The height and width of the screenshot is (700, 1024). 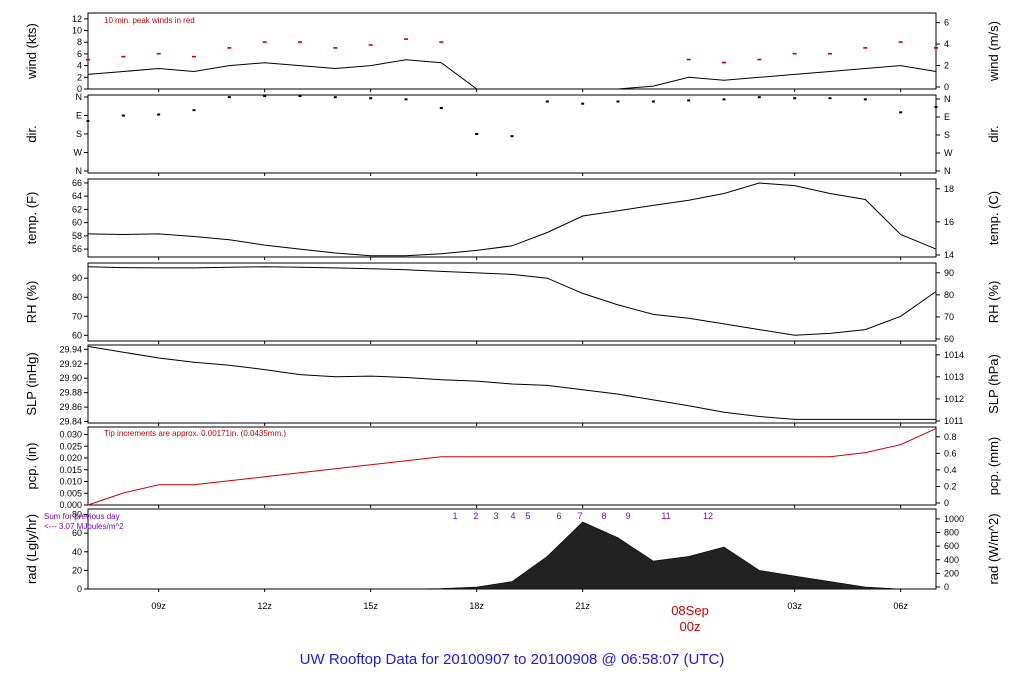 What do you see at coordinates (558, 516) in the screenshot?
I see `hour-mark: 6` at bounding box center [558, 516].